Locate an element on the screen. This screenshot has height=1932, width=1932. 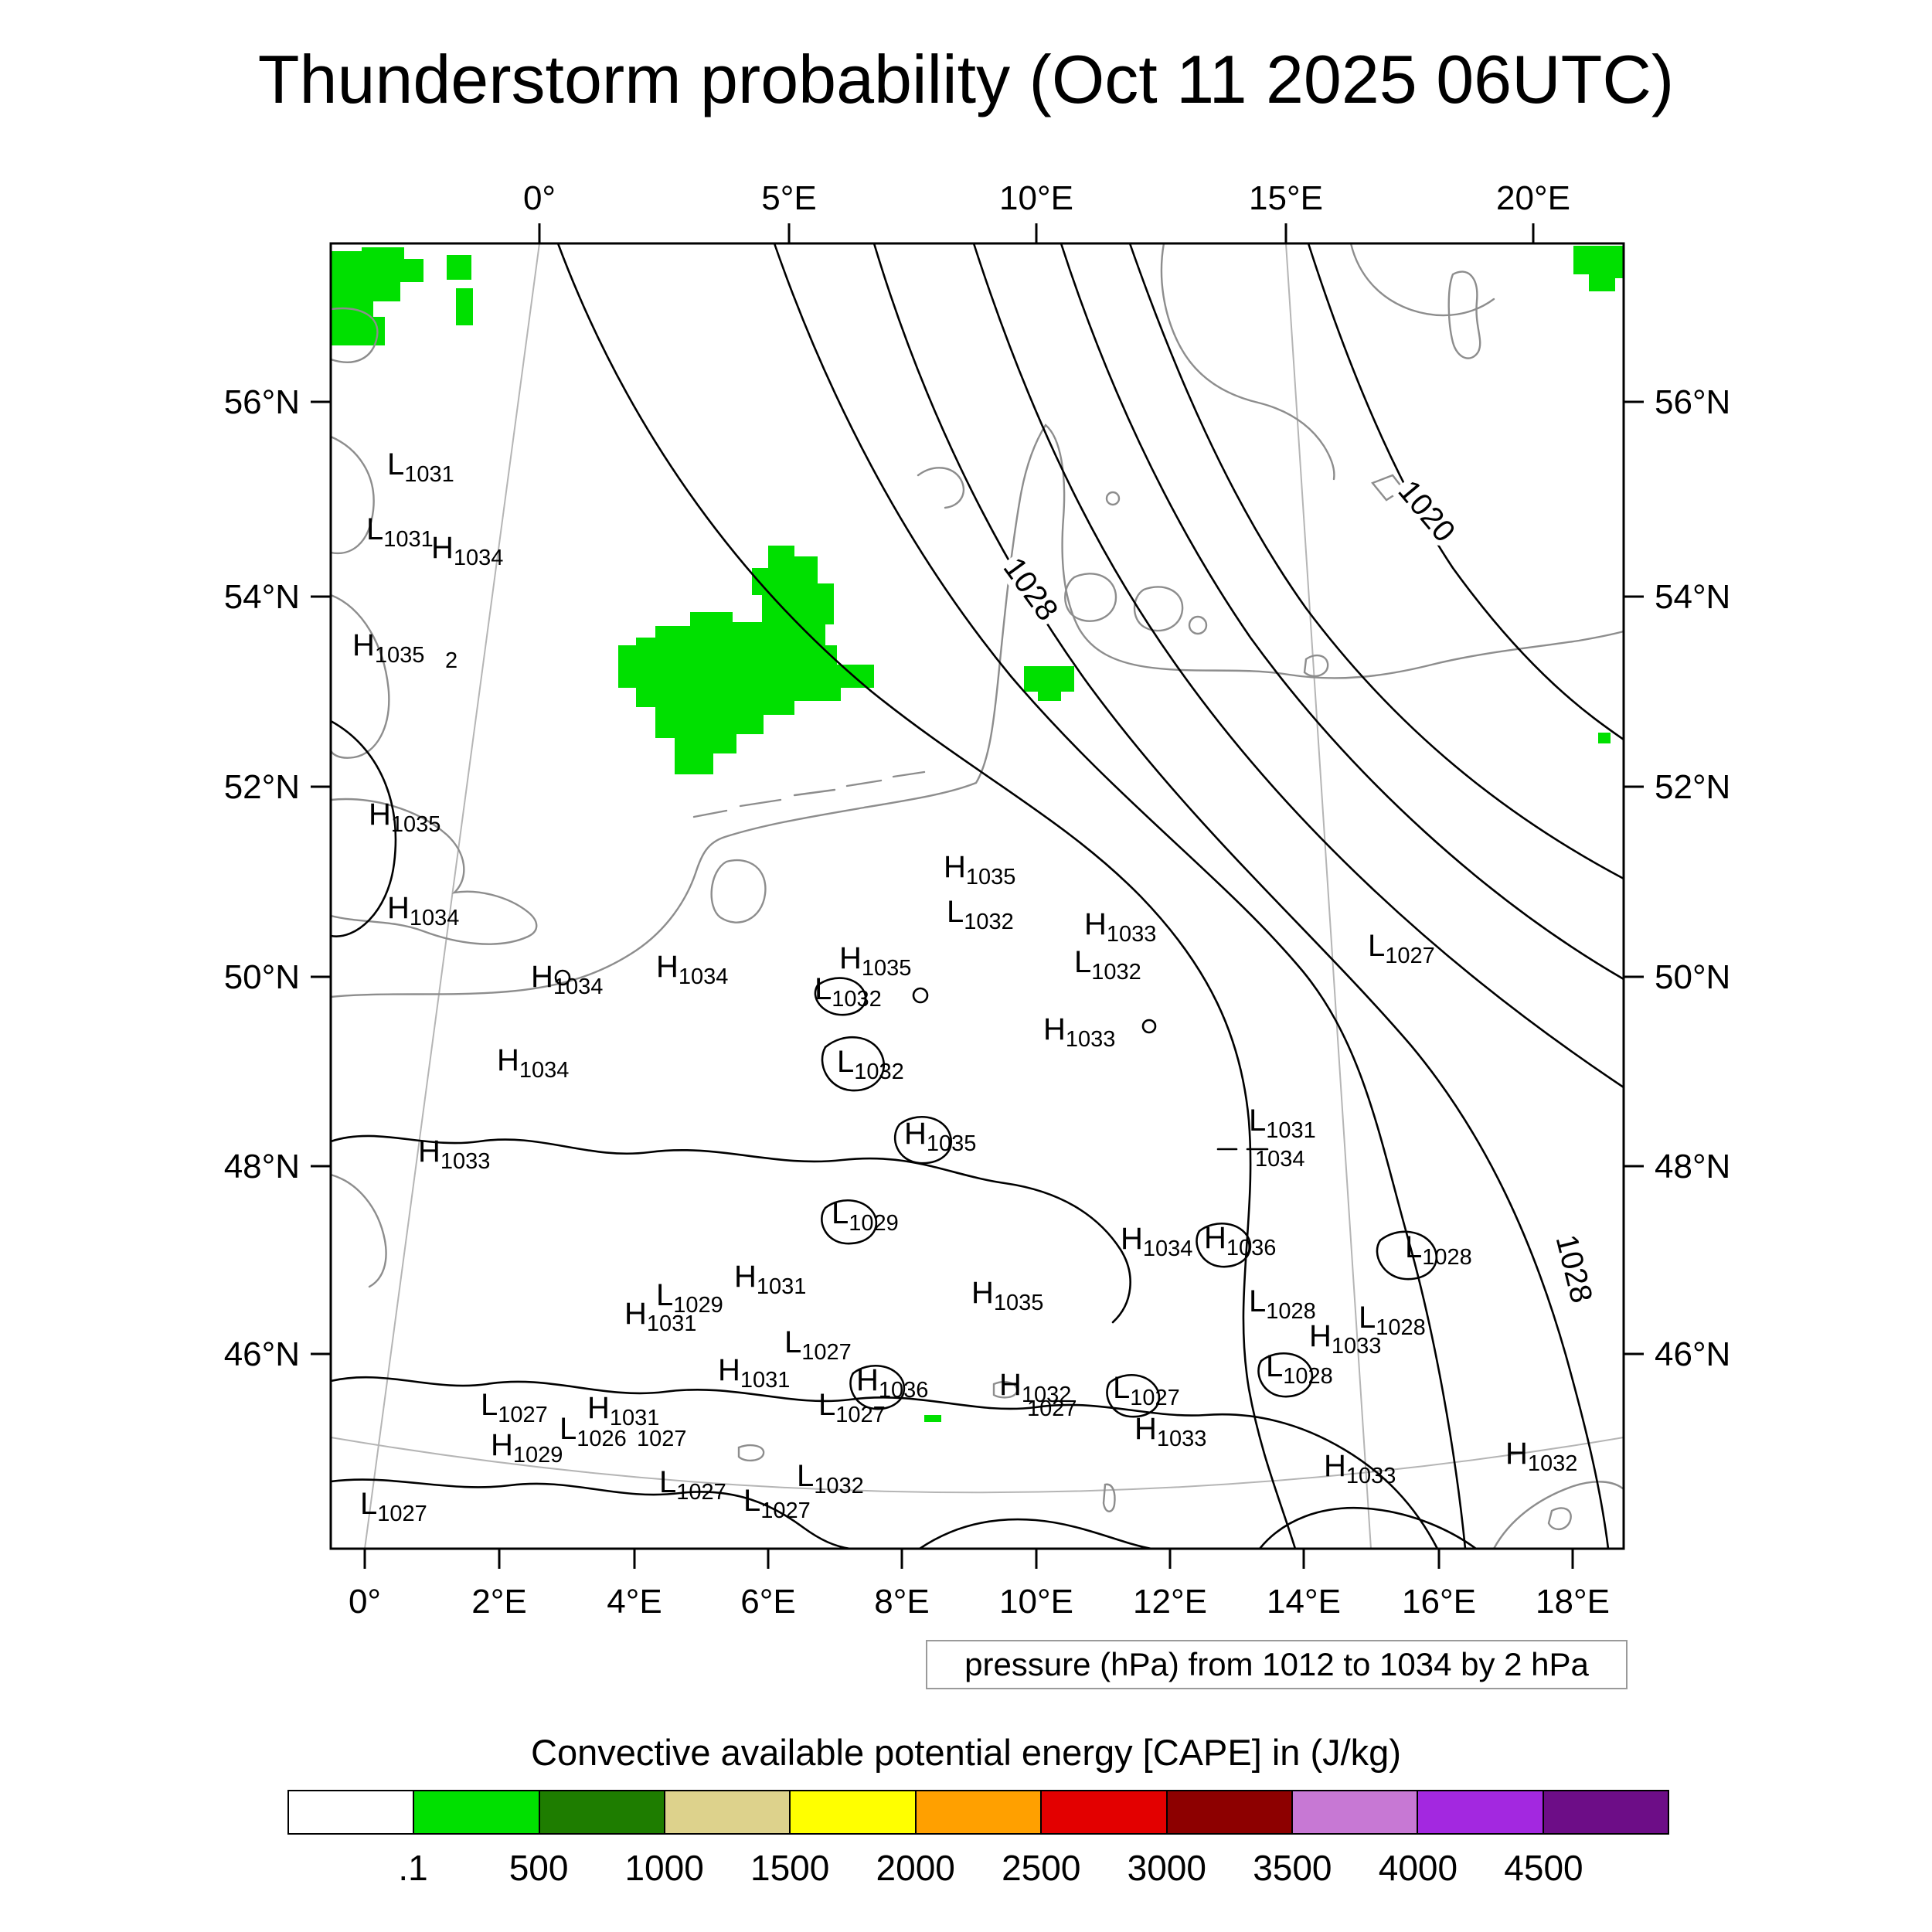
axis-label-bottom: 4°E is located at coordinates (635, 1602).